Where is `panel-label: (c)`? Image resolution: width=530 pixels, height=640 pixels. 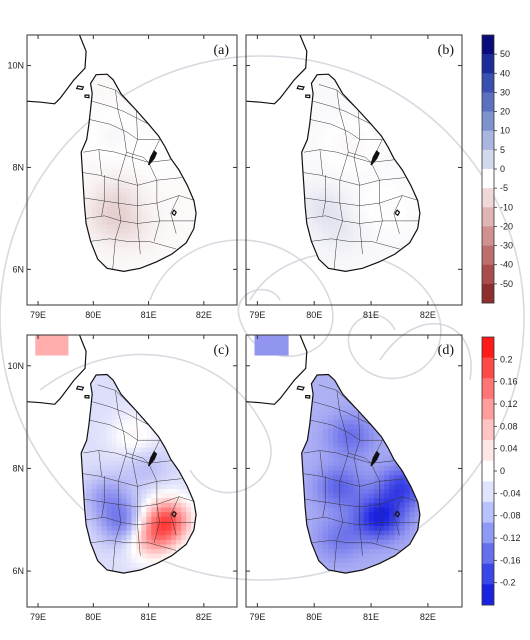
panel-label: (c) is located at coordinates (221, 350).